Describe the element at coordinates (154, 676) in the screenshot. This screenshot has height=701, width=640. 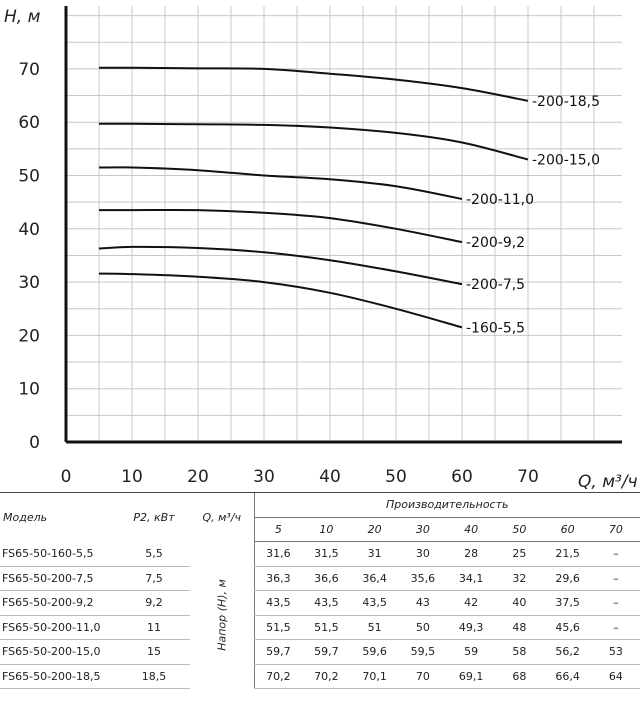
I see `power-cell: 18,5` at that location.